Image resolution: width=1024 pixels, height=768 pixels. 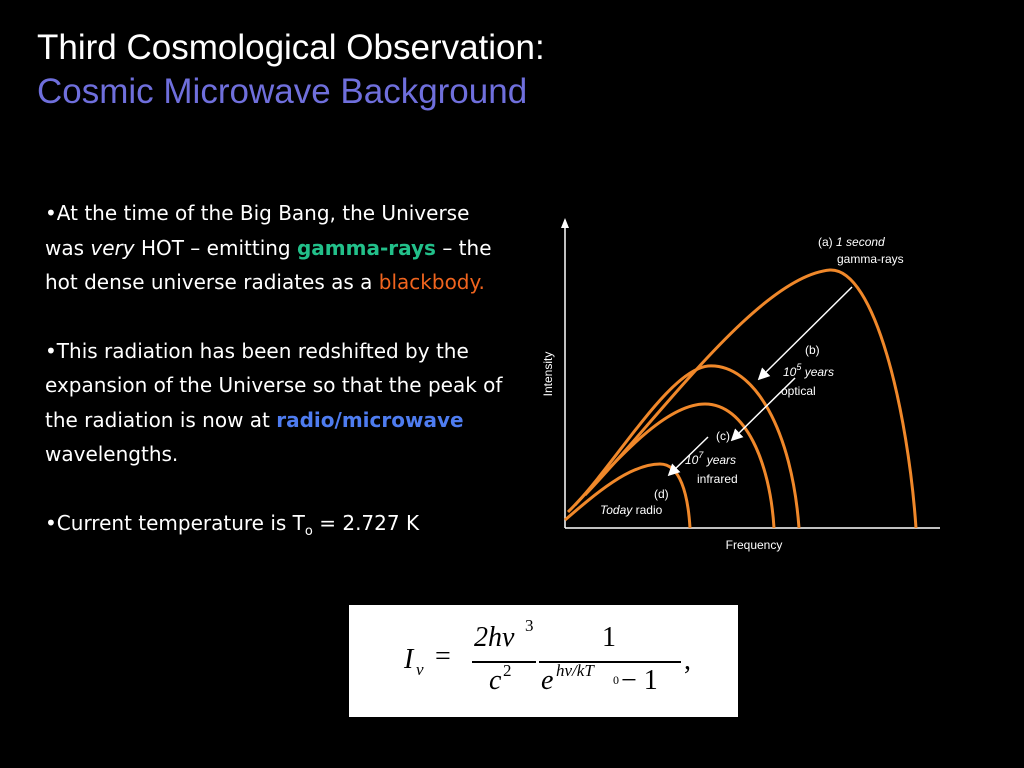 I want to click on curve-a-band: gamma-rays, so click(x=870, y=259).